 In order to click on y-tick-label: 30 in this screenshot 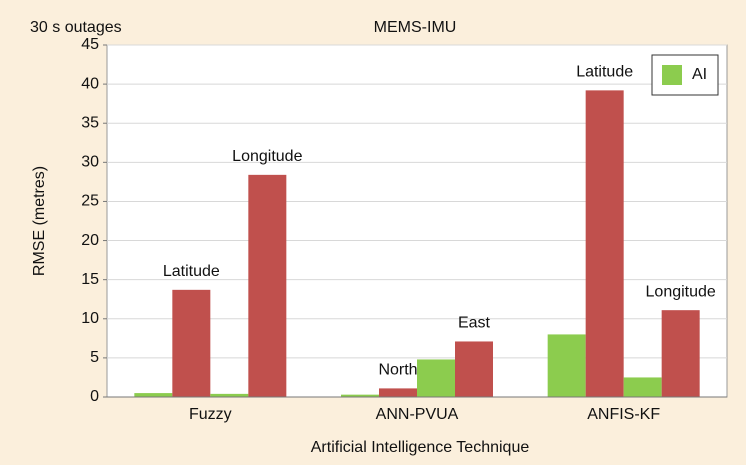, I will do `click(90, 162)`.